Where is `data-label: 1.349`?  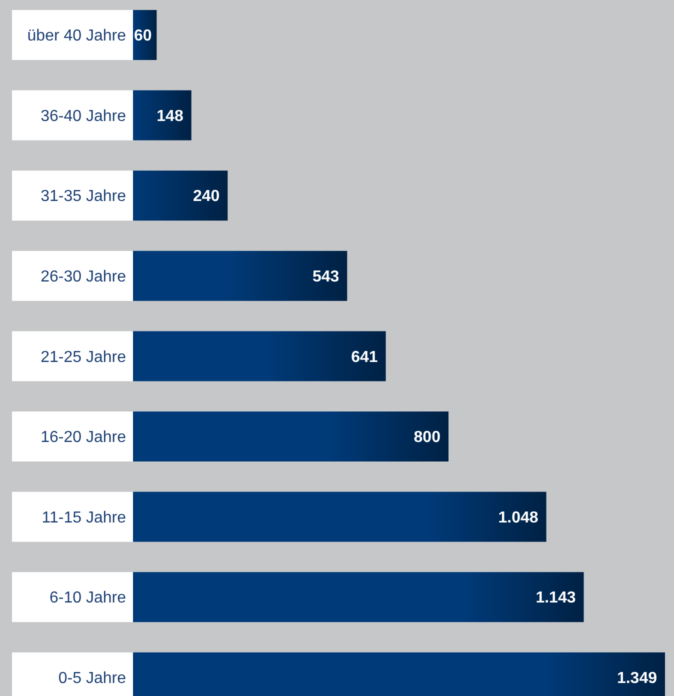
data-label: 1.349 is located at coordinates (637, 678).